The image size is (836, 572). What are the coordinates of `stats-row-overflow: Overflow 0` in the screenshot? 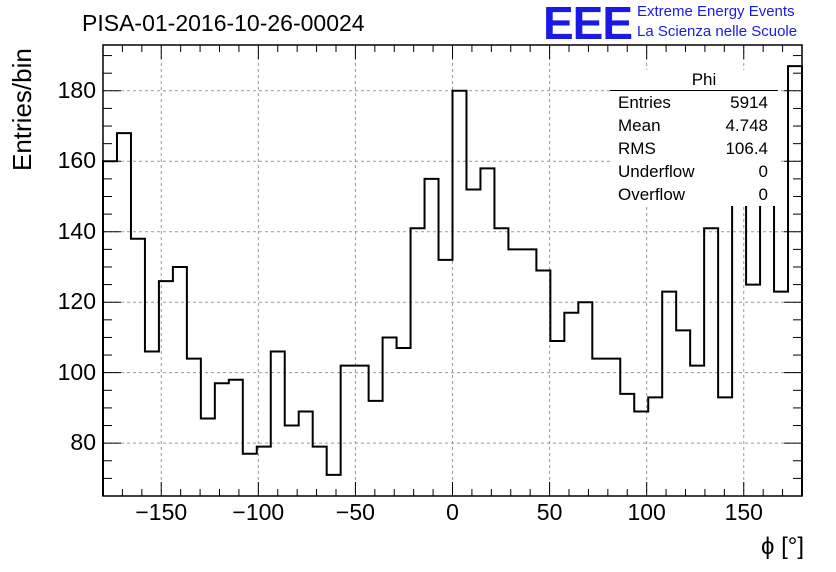 It's located at (694, 194).